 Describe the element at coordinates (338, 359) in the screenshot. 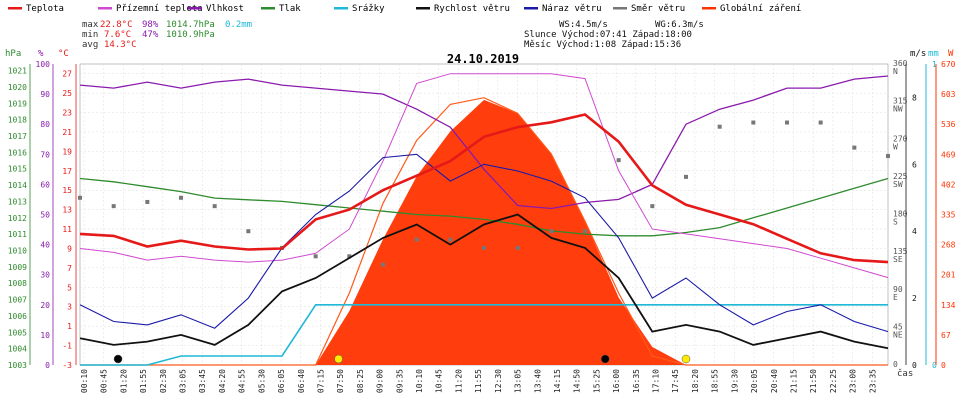

I see `sunrise-marker` at that location.